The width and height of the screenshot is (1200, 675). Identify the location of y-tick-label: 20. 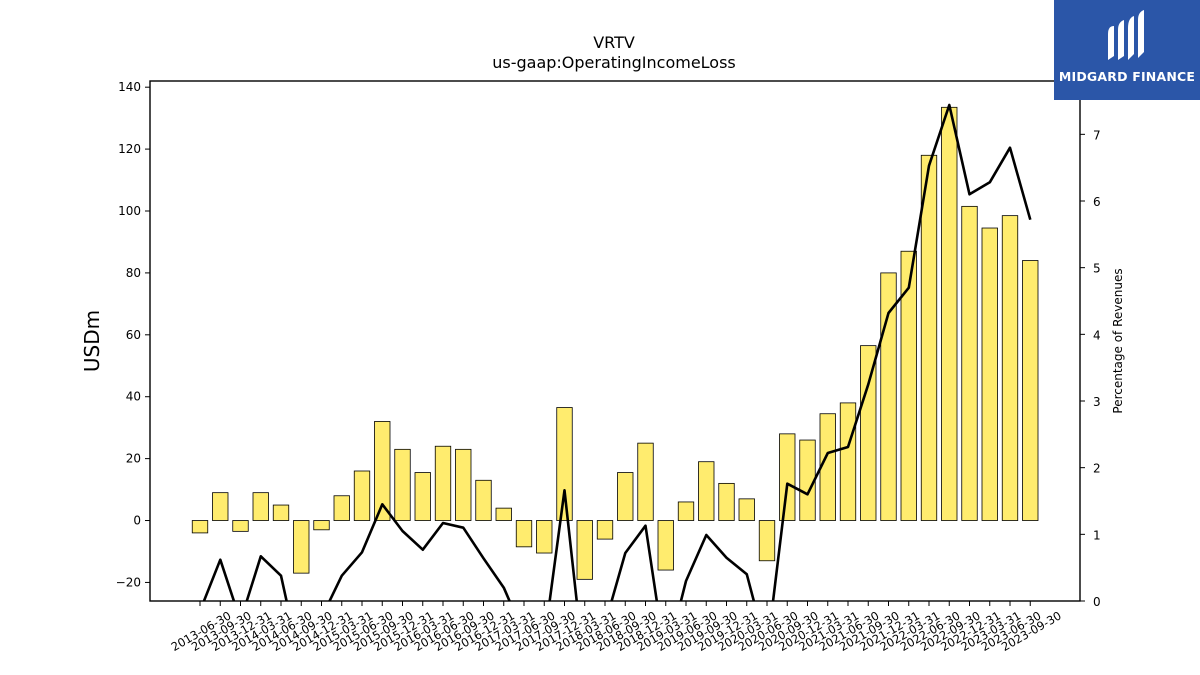
(133, 459).